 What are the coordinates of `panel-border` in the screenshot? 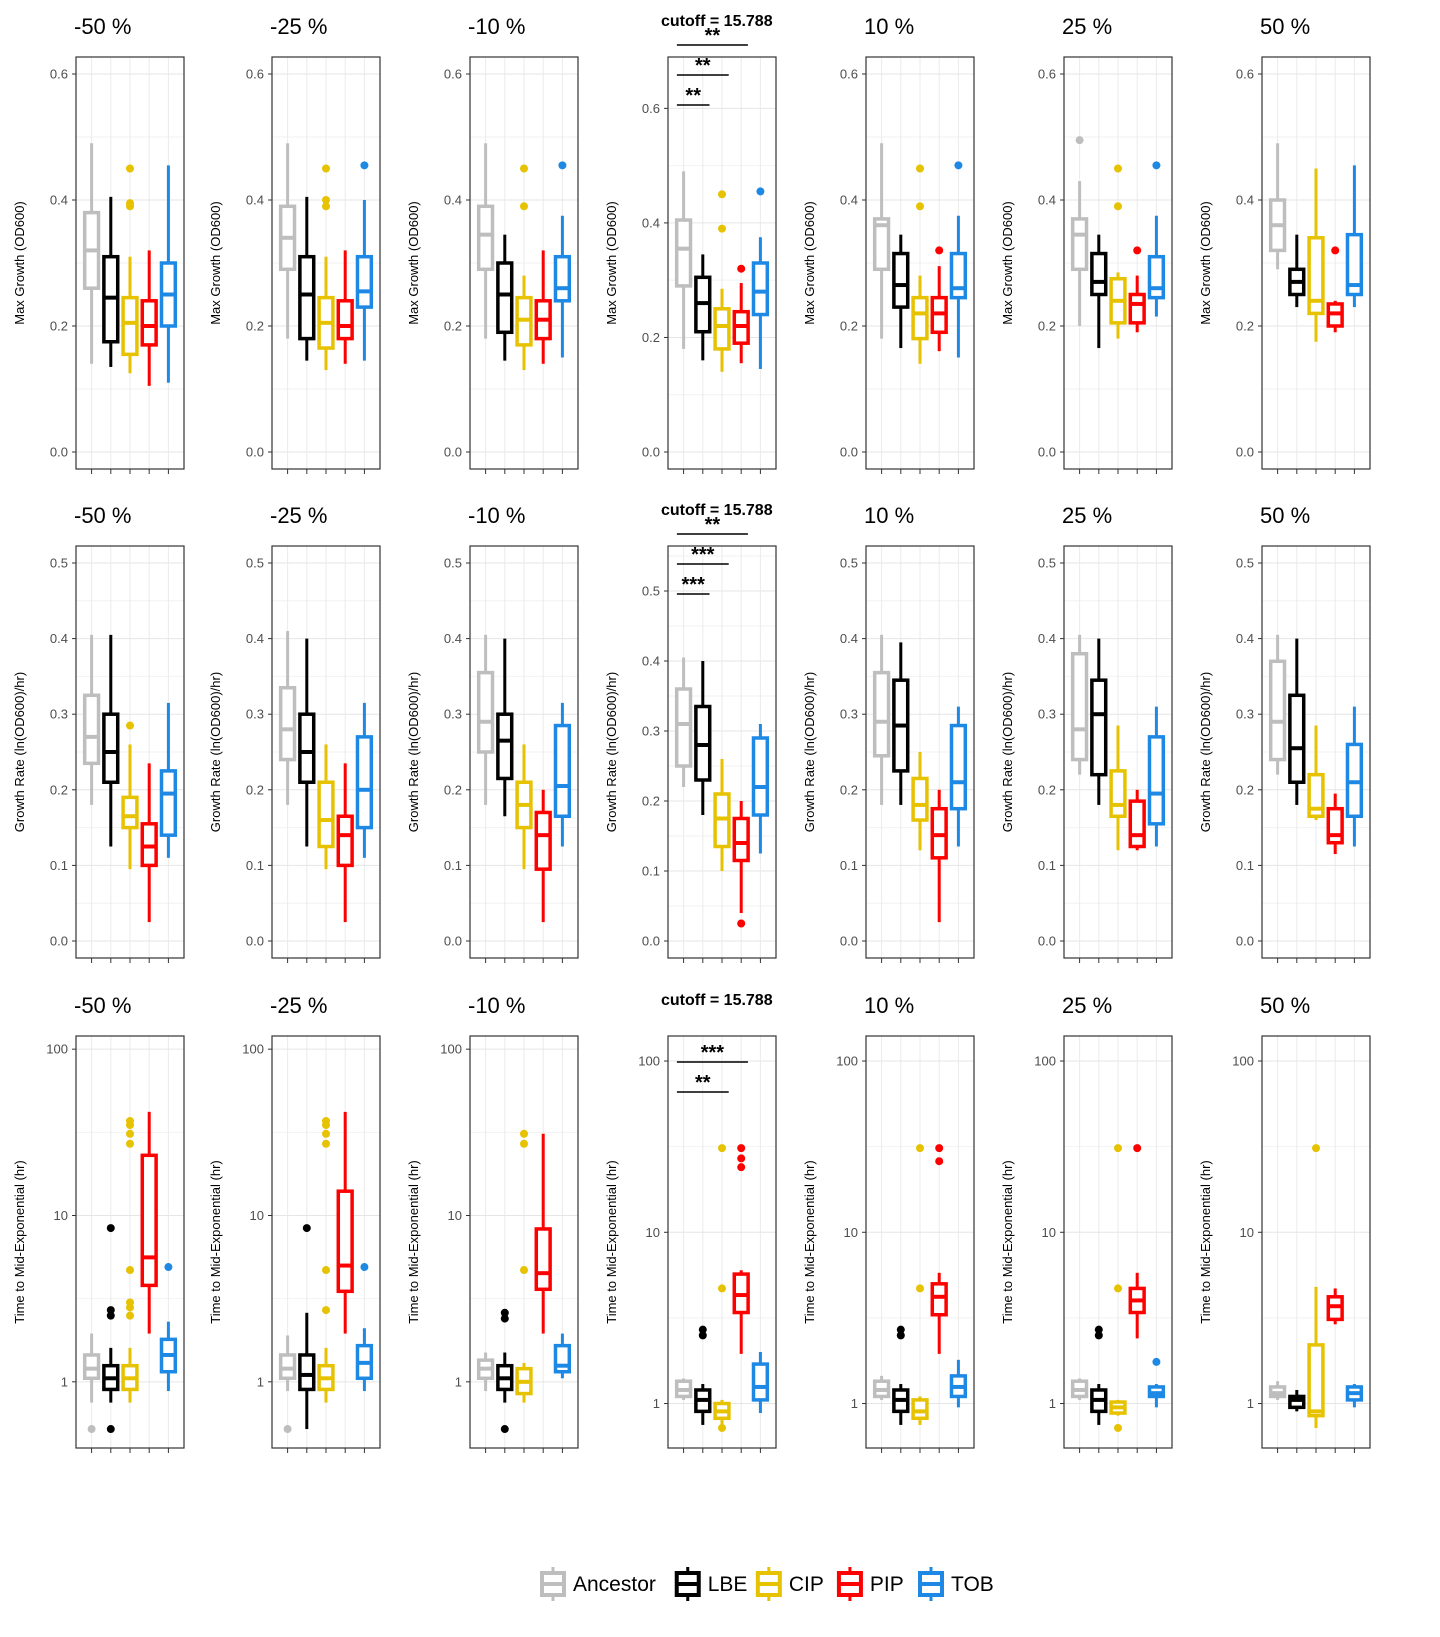 It's located at (920, 263).